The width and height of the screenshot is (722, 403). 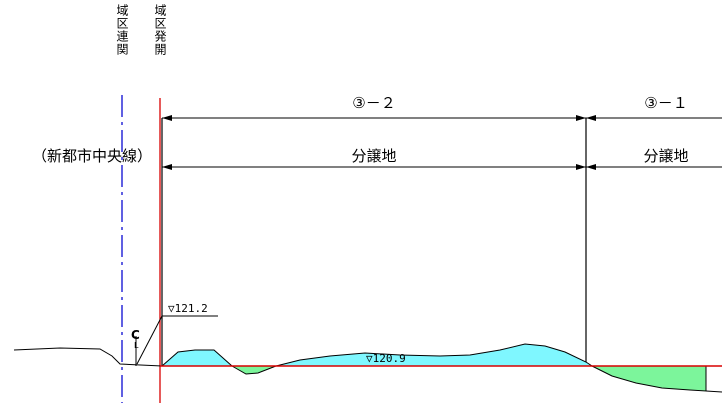 I want to click on subdivision-label-1: 分譲地, so click(x=373, y=156).